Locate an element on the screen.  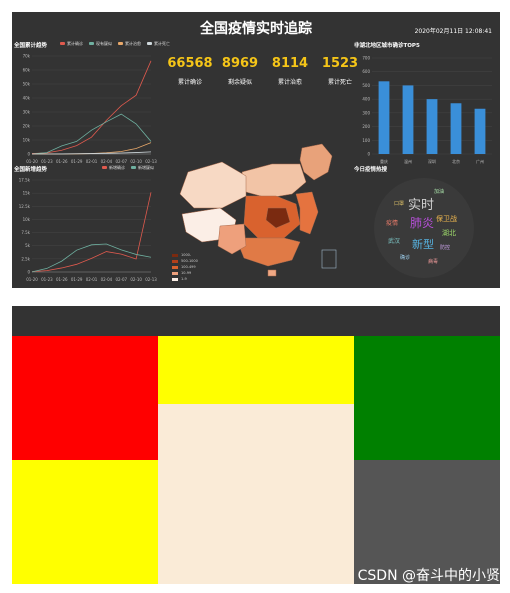
cumulative-legend: 累计确诊 现有疑似 累计治愈 累计死亡 is located at coordinates (115, 44).